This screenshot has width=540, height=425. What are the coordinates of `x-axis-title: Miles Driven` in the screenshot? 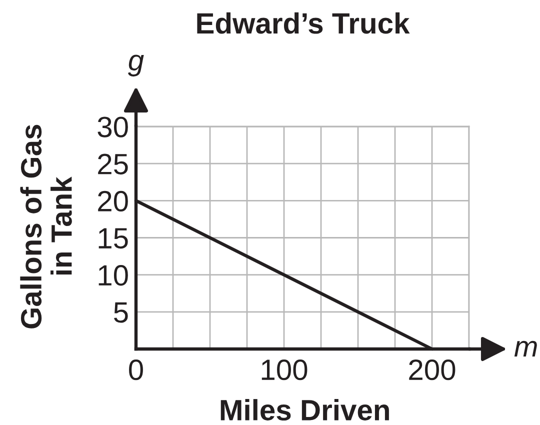 It's located at (304, 409).